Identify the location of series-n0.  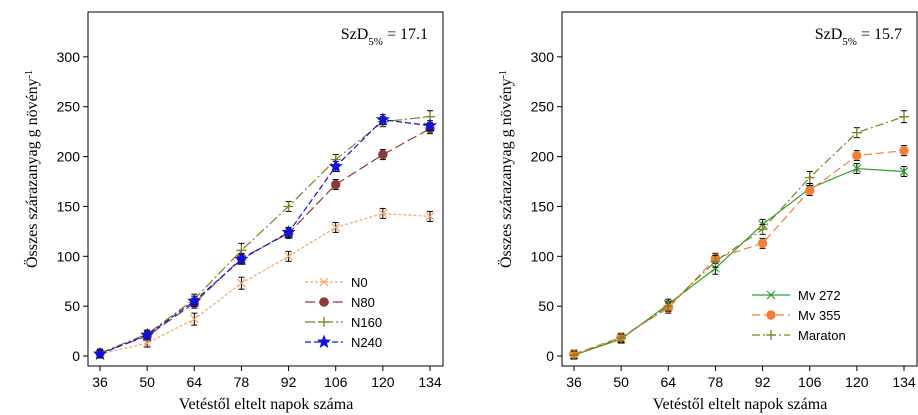
(265, 283).